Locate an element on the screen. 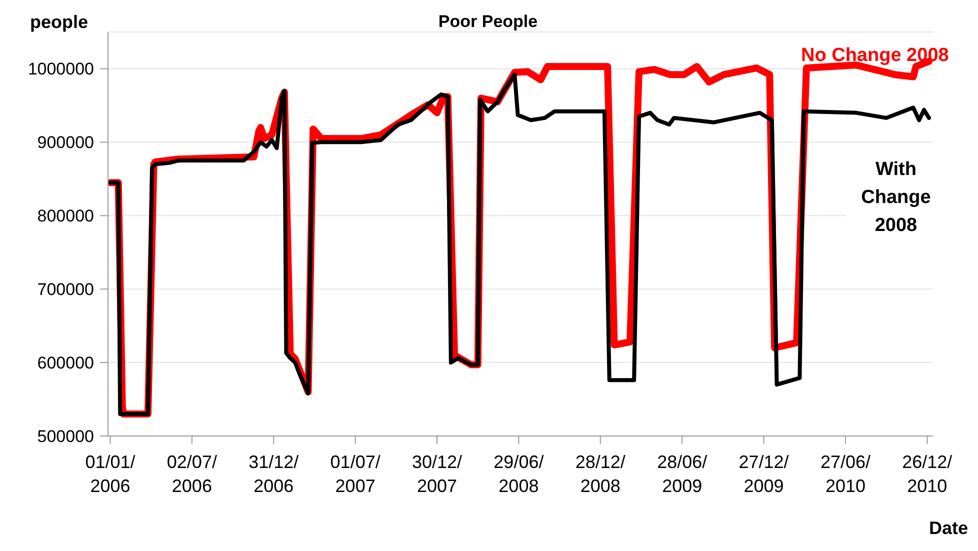  x-tick-label: 31/12/2006 is located at coordinates (273, 474).